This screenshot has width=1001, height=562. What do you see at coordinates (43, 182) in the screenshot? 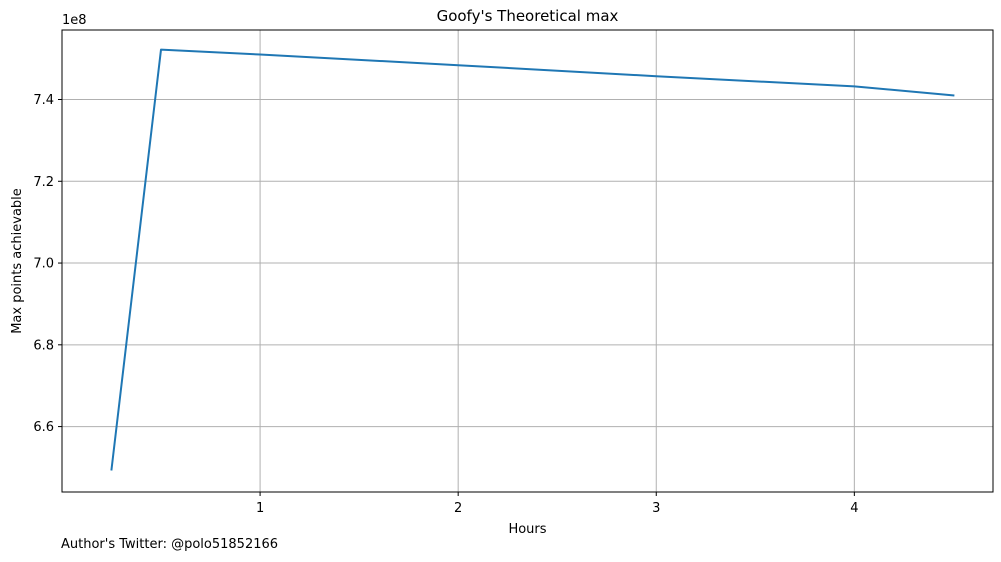
I see `y-tick-label: 7.2` at bounding box center [43, 182].